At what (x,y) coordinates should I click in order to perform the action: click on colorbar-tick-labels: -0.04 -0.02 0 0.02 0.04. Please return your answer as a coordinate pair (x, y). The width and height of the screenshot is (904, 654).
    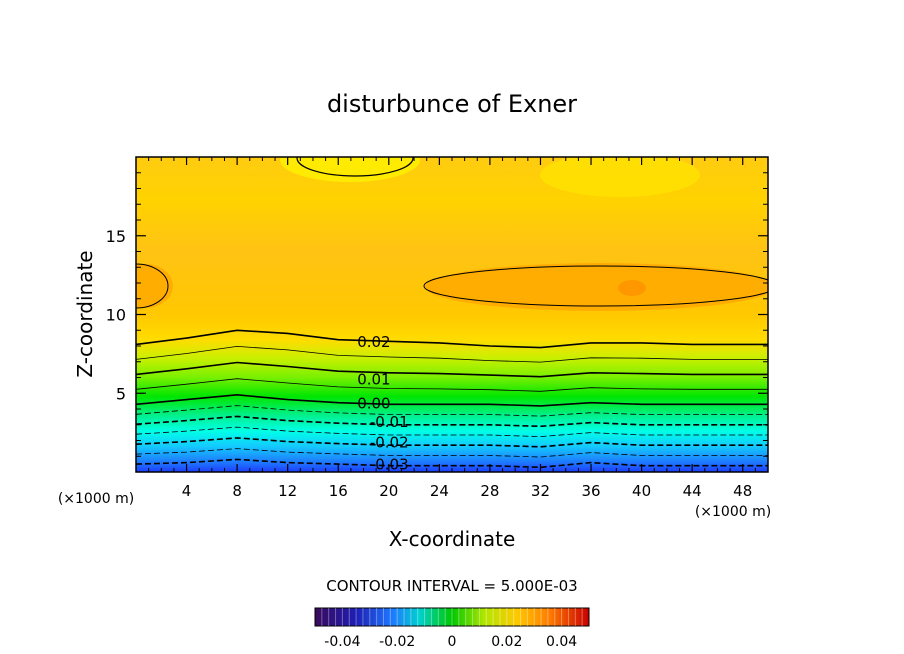
    Looking at the image, I should click on (450, 642).